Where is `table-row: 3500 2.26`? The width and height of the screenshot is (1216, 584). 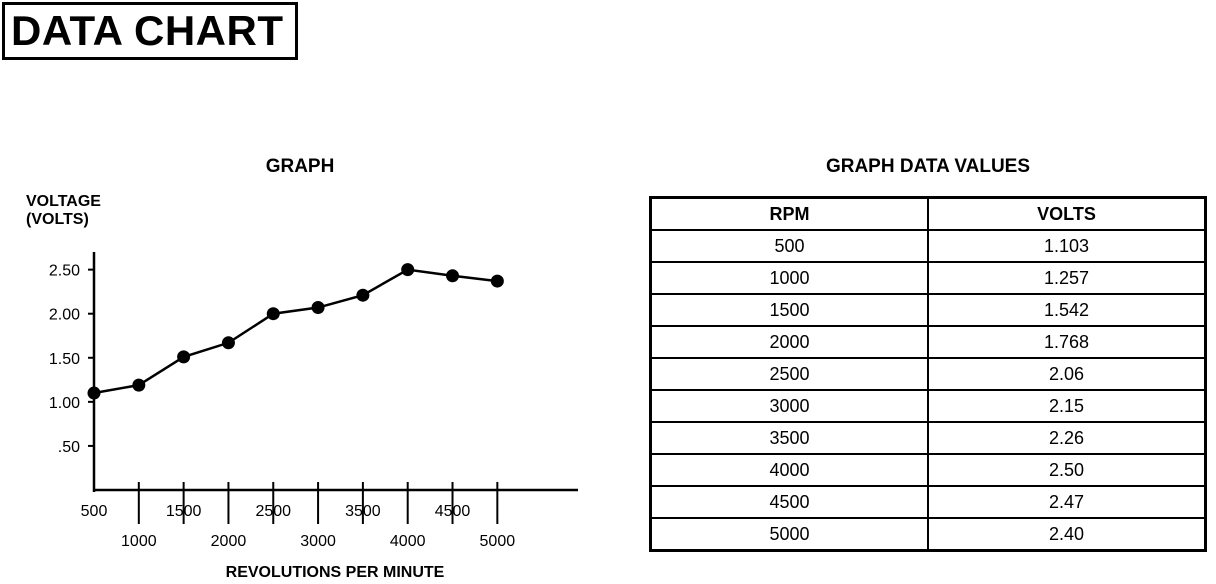
table-row: 3500 2.26 is located at coordinates (928, 438).